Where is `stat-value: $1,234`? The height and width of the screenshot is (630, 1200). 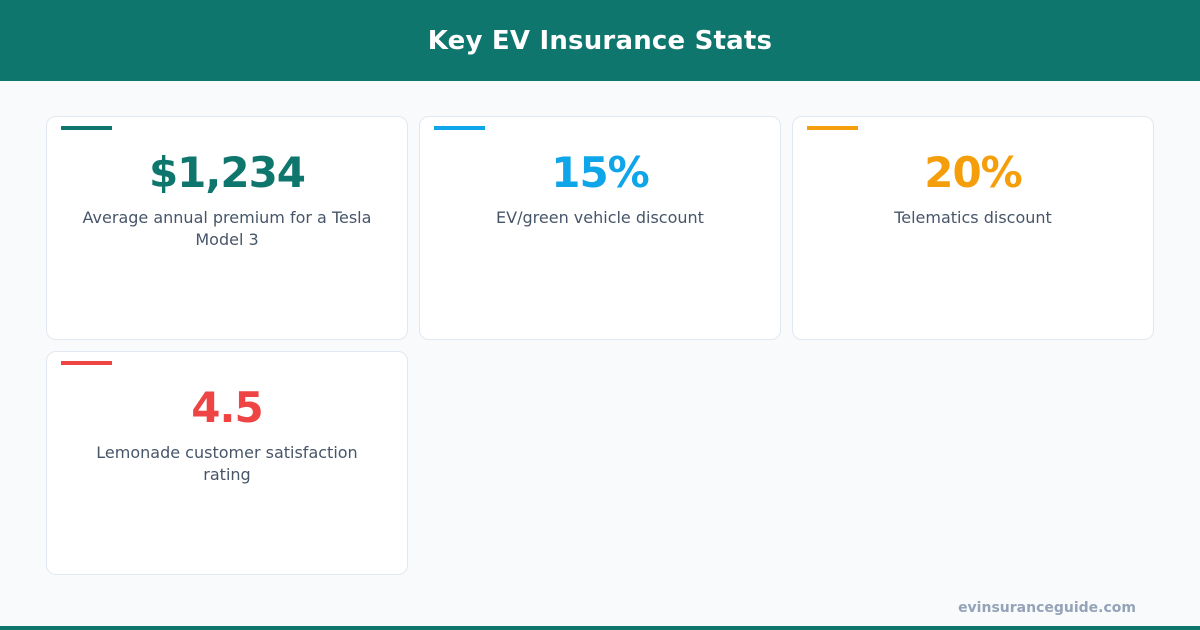
stat-value: $1,234 is located at coordinates (227, 172).